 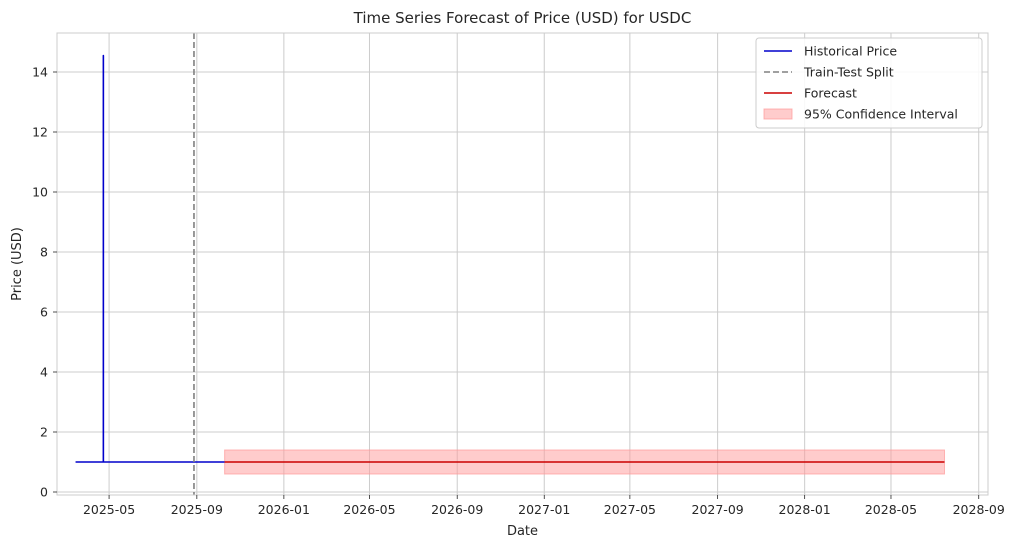 What do you see at coordinates (150, 258) in the screenshot?
I see `historical-price-line` at bounding box center [150, 258].